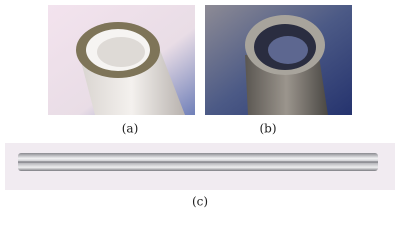  What do you see at coordinates (130, 129) in the screenshot?
I see `panel-label: (a)` at bounding box center [130, 129].